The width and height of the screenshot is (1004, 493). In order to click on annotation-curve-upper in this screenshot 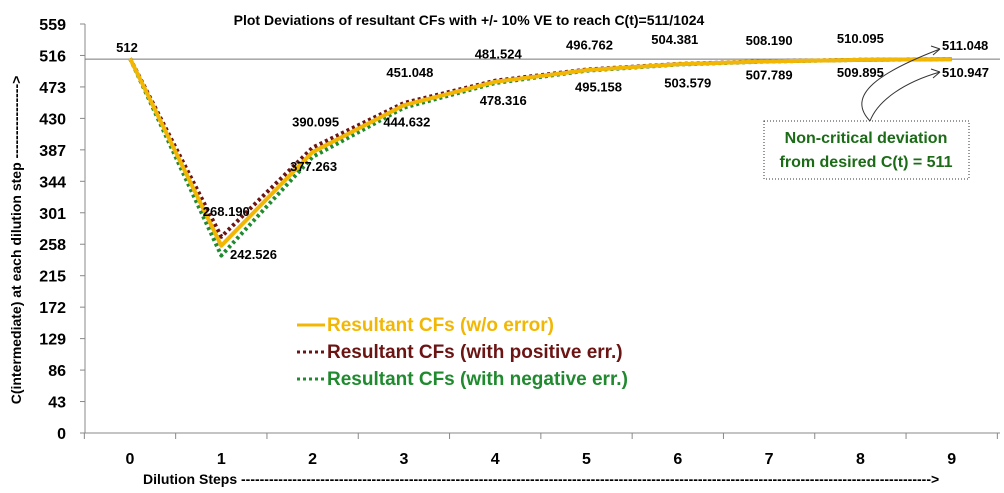, I will do `click(901, 85)`.